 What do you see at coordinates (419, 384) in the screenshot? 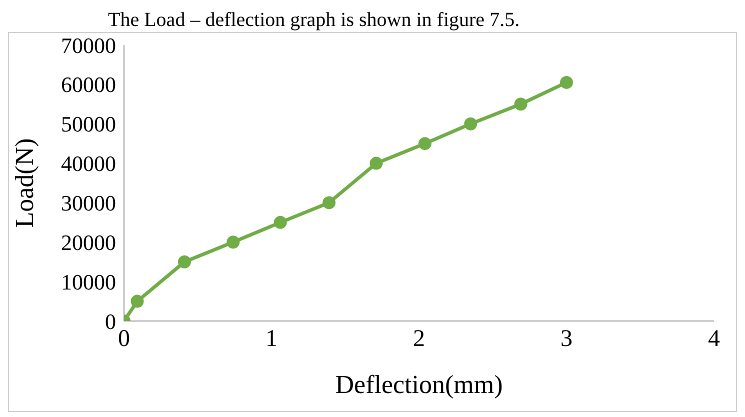
I see `x-axis-title: Deflection(mm)` at bounding box center [419, 384].